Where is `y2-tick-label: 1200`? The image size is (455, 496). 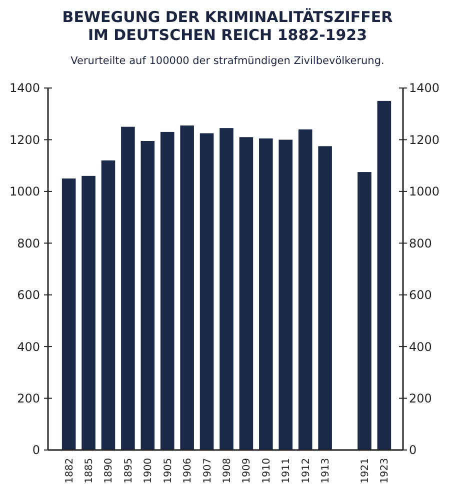
y2-tick-label: 1200 is located at coordinates (424, 139).